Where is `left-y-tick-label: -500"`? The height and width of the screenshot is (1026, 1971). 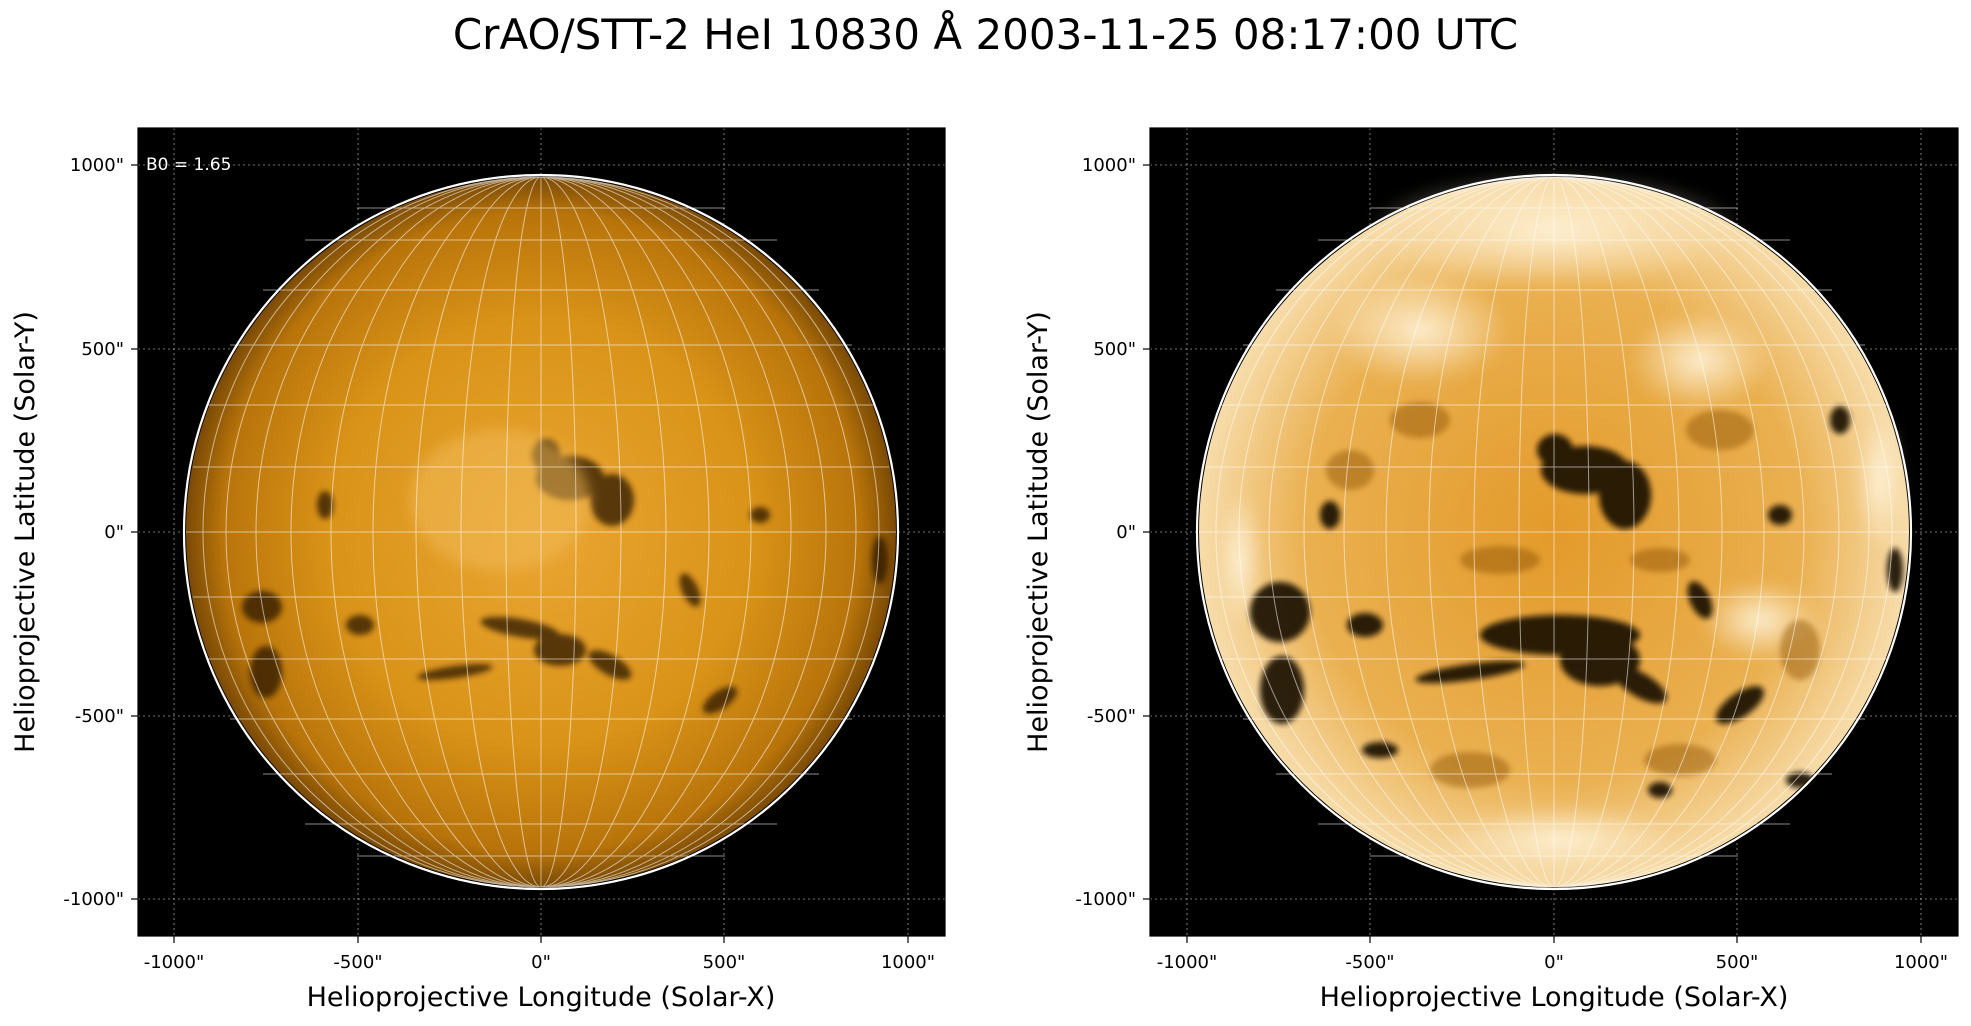
left-y-tick-label: -500" is located at coordinates (99, 716).